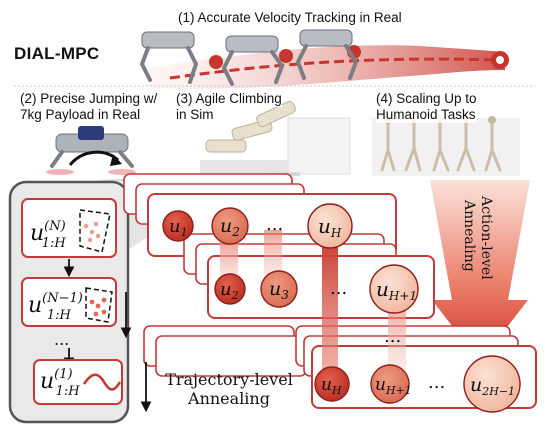 Image resolution: width=553 pixels, height=432 pixels. I want to click on svg-text: Trajectory-level, so click(229, 379).